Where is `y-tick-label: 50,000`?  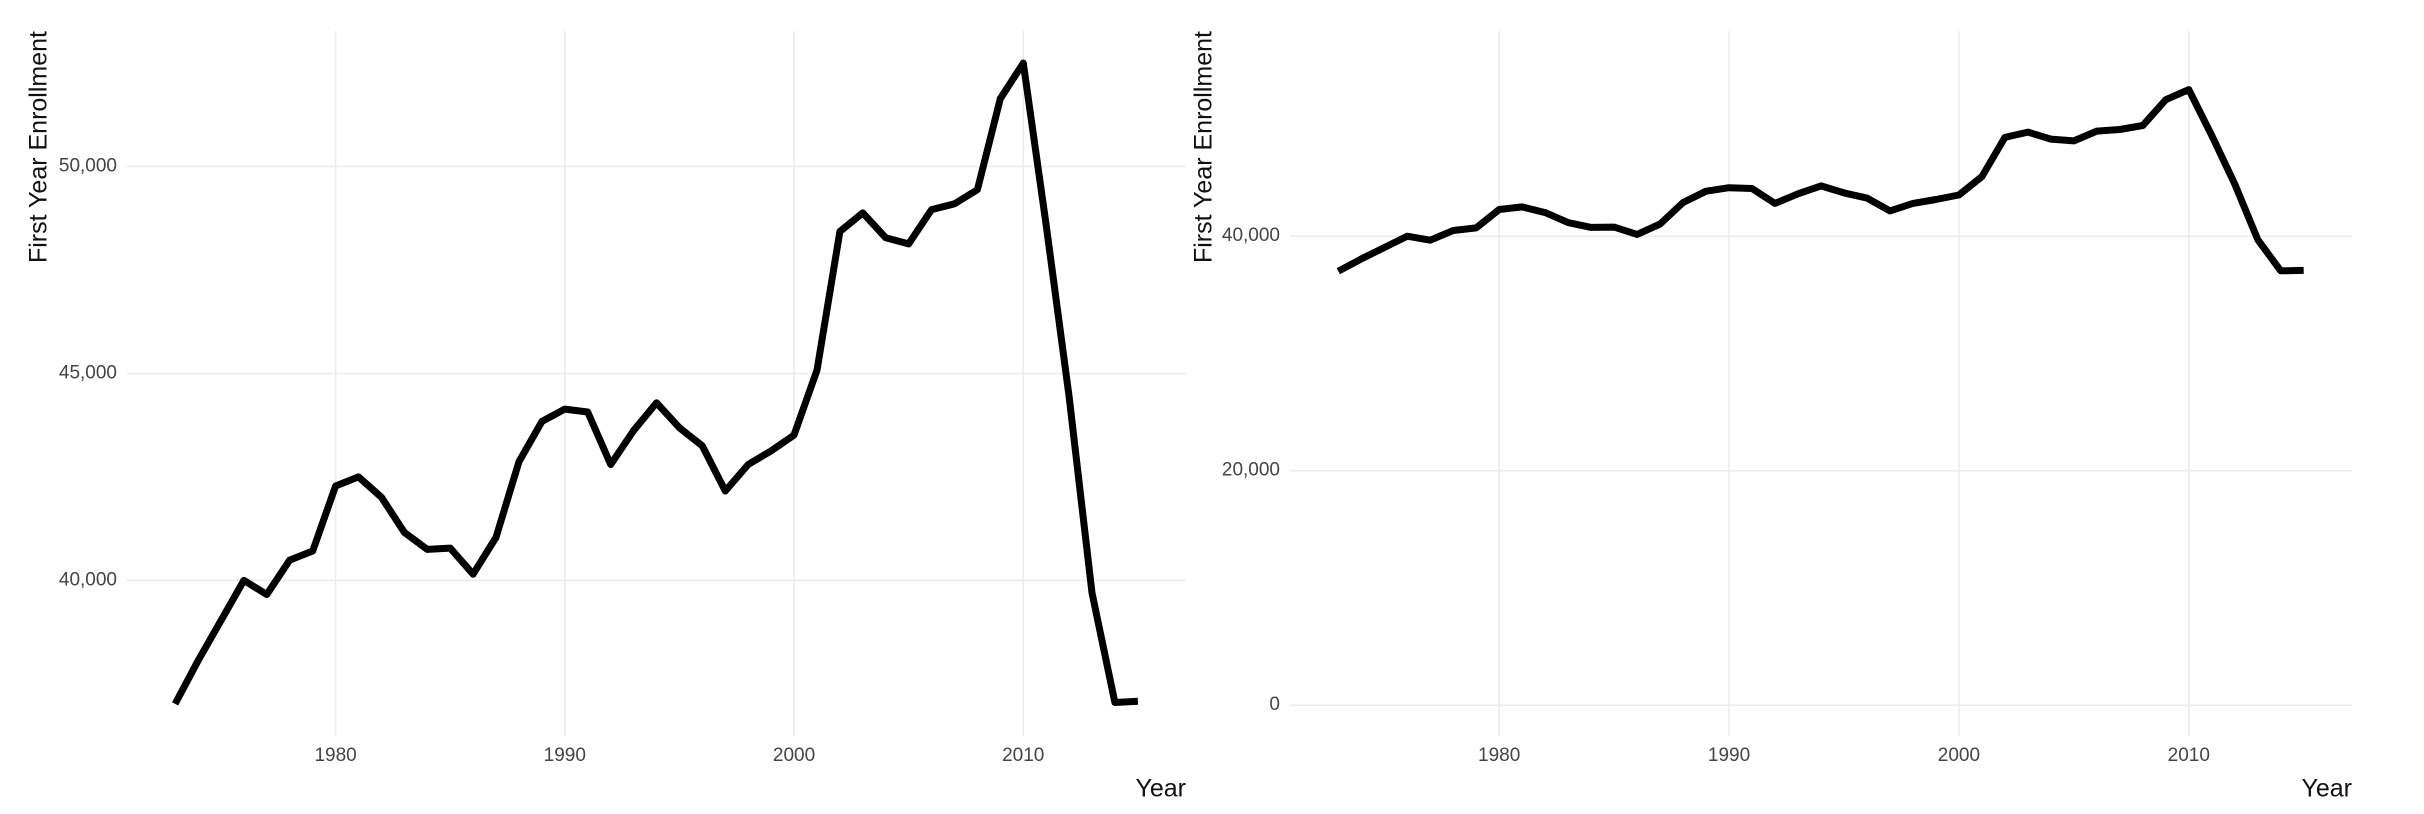 y-tick-label: 50,000 is located at coordinates (88, 166).